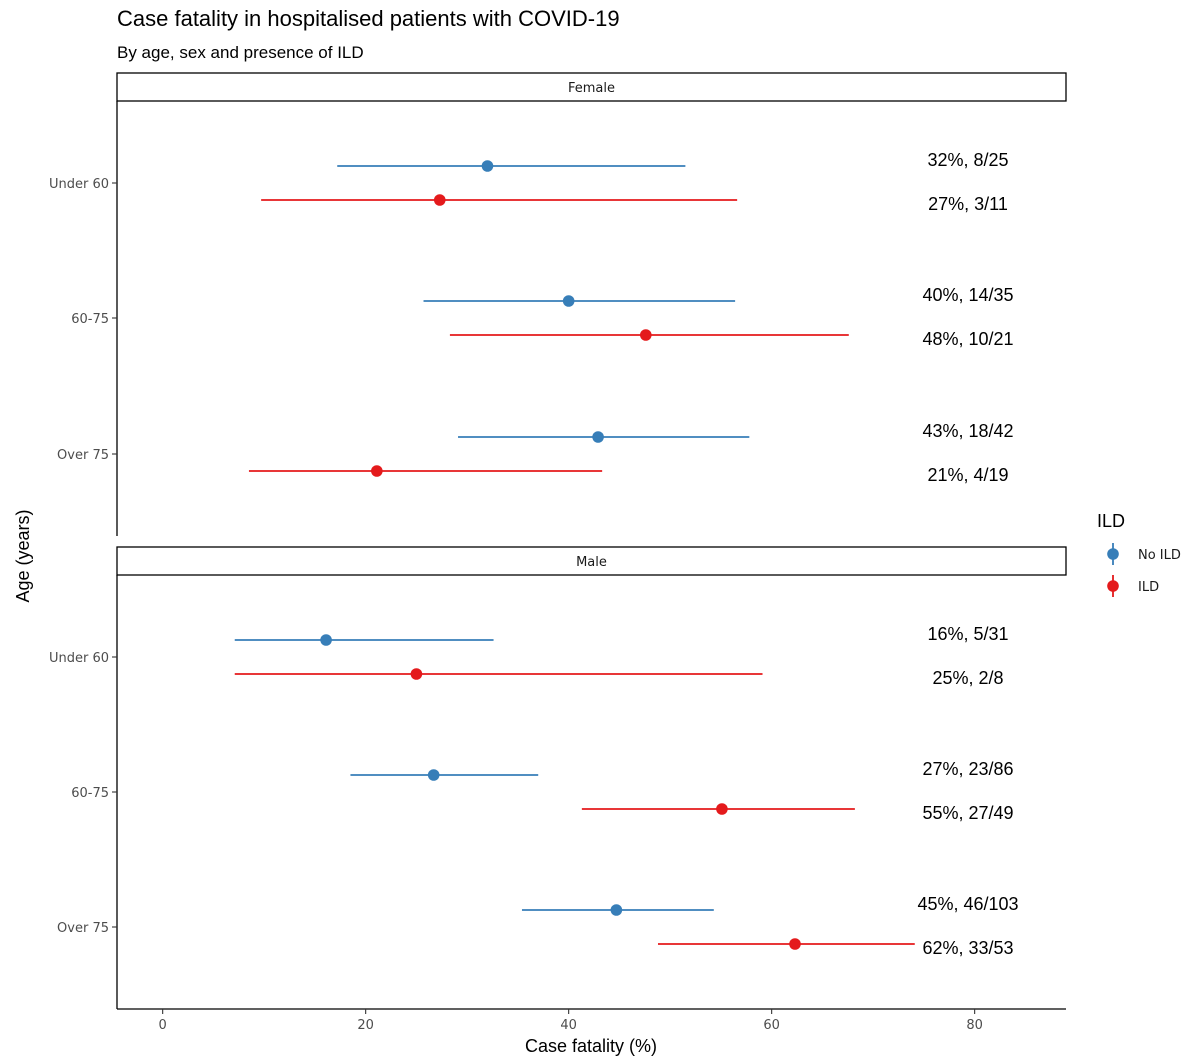 This screenshot has height=1059, width=1194. I want to click on data-label-male-60-75-no-ild: 27%, 23/86, so click(967, 769).